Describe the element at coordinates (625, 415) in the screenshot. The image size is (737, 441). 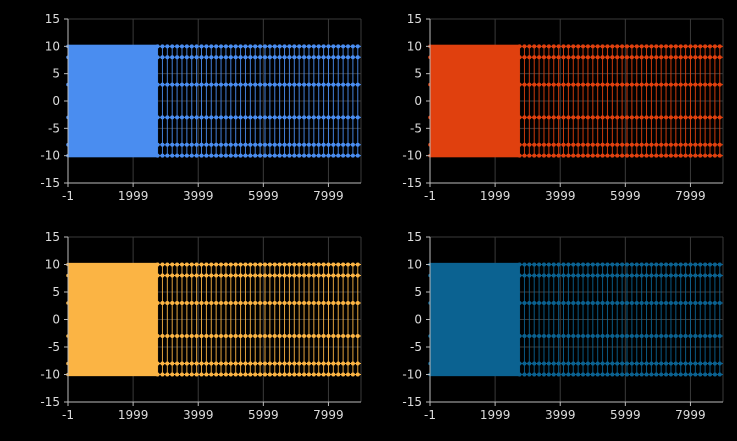
I see `x-tick-label: 5999` at that location.